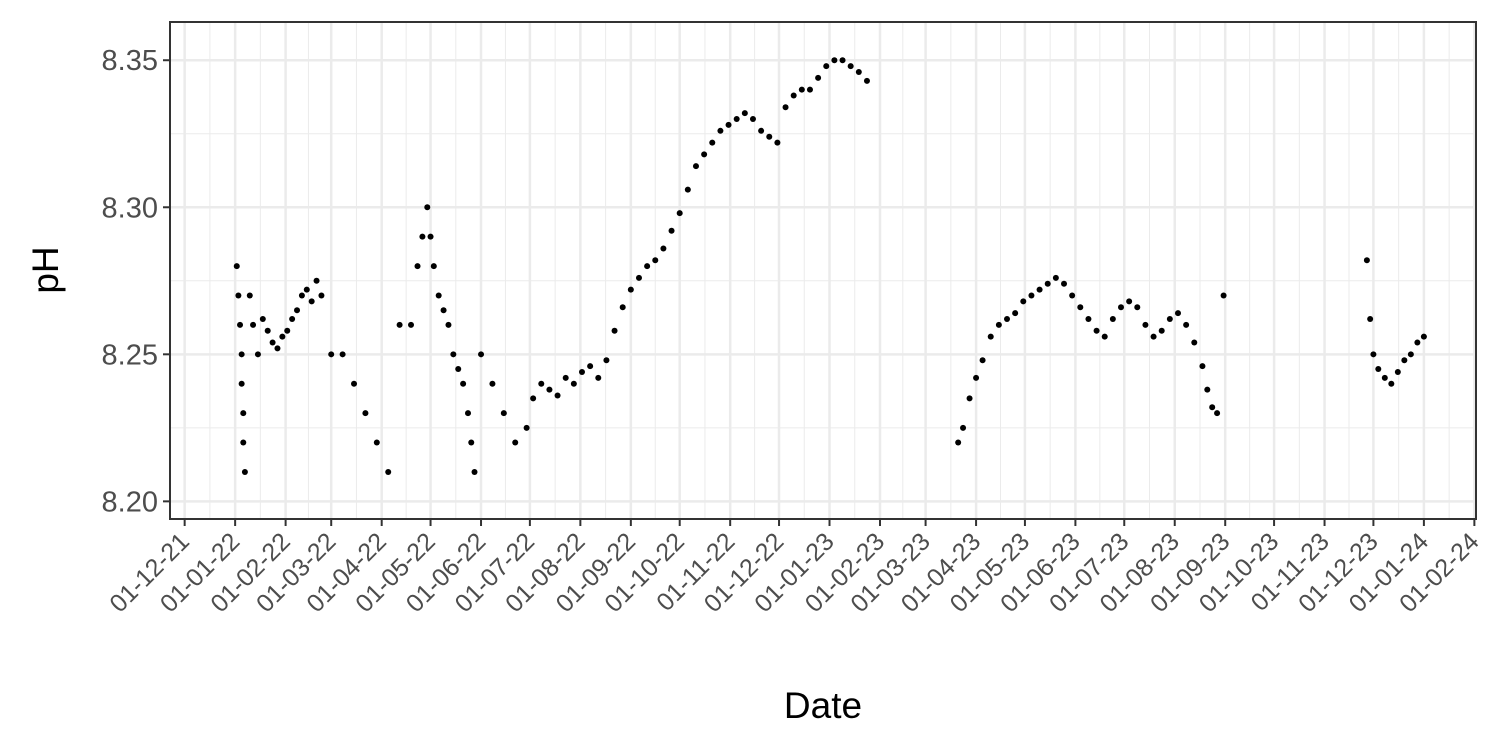  What do you see at coordinates (45, 269) in the screenshot?
I see `y-axis-title: pH` at bounding box center [45, 269].